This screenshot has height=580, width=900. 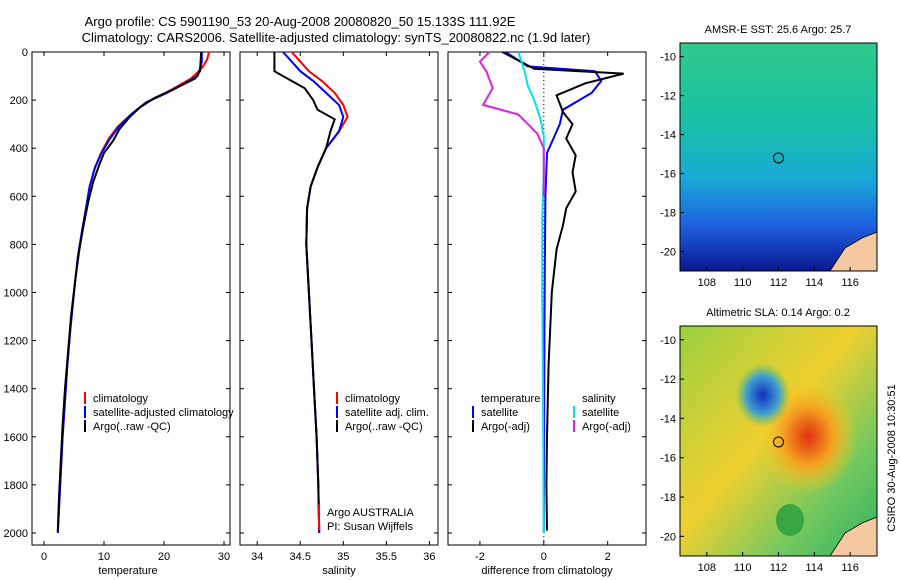 What do you see at coordinates (370, 513) in the screenshot?
I see `annotation-line-1: Argo AUSTRALIA` at bounding box center [370, 513].